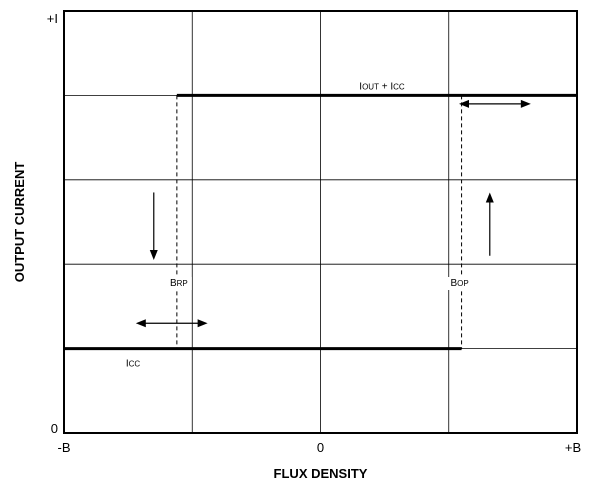 The height and width of the screenshot is (484, 591). Describe the element at coordinates (173, 283) in the screenshot. I see `brp-label-part: B` at that location.